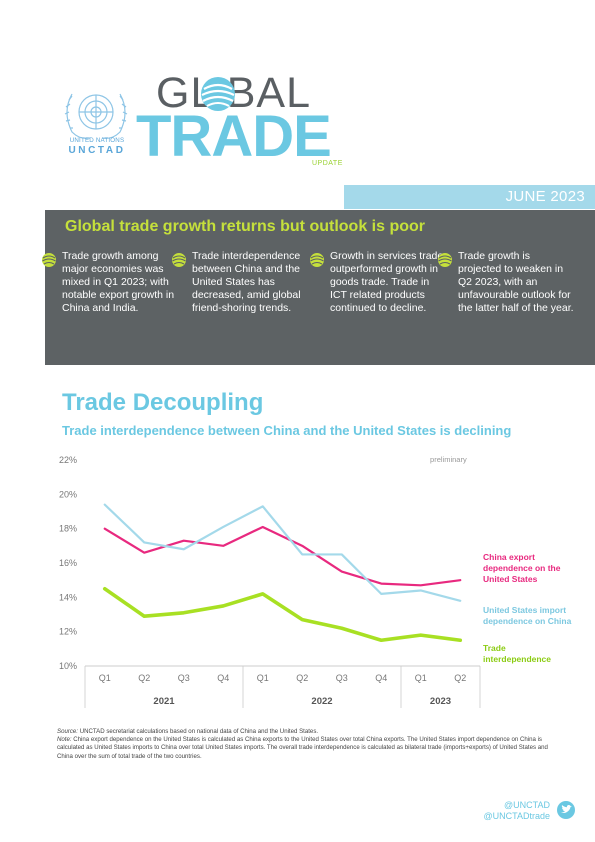 This screenshot has height=842, width=595. I want to click on y-tick-label: 22%, so click(68, 460).